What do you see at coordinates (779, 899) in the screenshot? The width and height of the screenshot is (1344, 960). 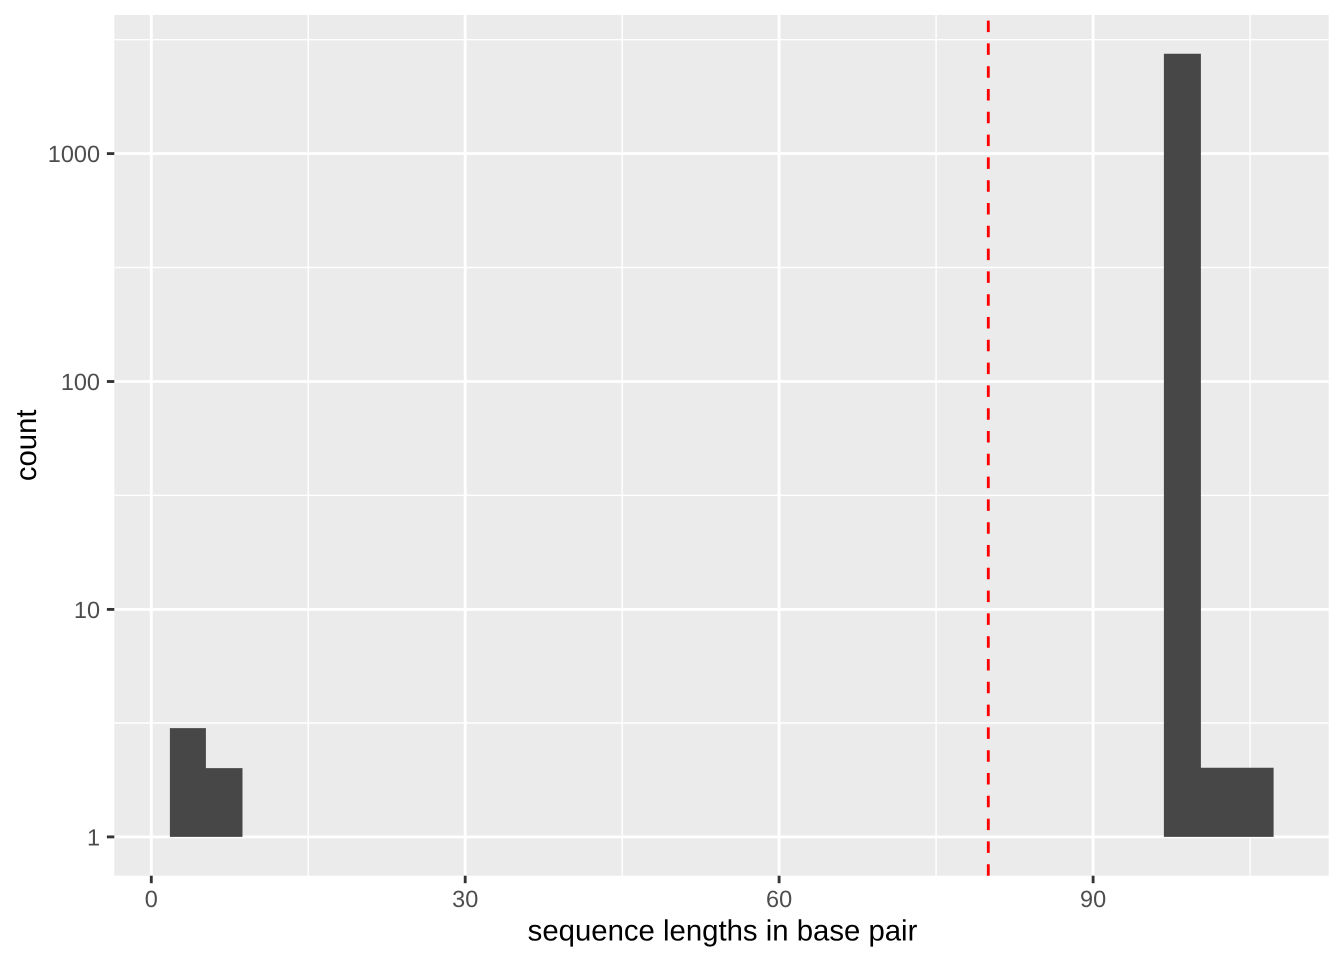 I see `svg-text: 60` at bounding box center [779, 899].